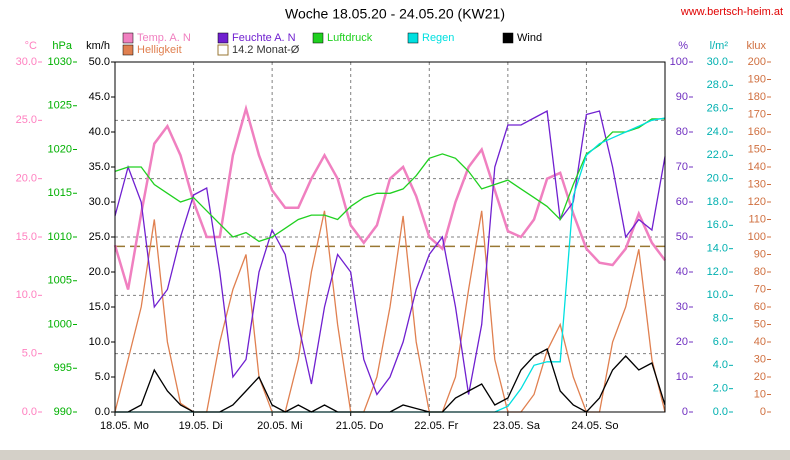 This screenshot has height=460, width=790. Describe the element at coordinates (124, 426) in the screenshot. I see `x-tick-label: 18.05. Mo` at that location.